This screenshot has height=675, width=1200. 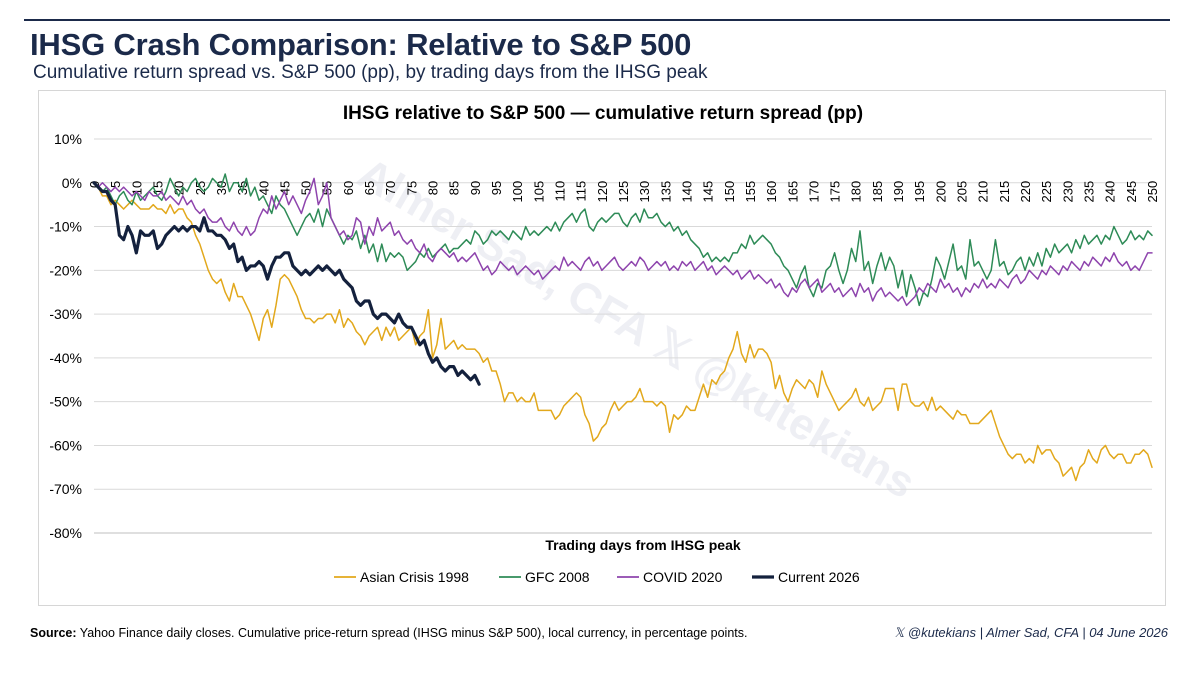 I want to click on x-tick-label: 170, so click(x=813, y=192).